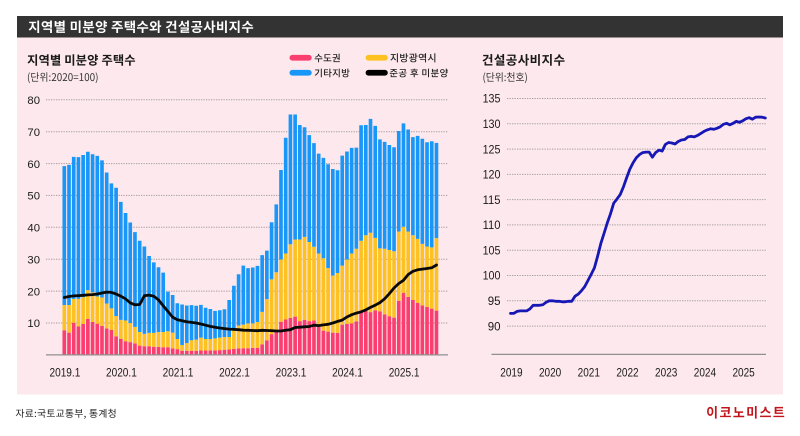 The width and height of the screenshot is (800, 436). What do you see at coordinates (492, 201) in the screenshot?
I see `svg-text: 115` at bounding box center [492, 201].